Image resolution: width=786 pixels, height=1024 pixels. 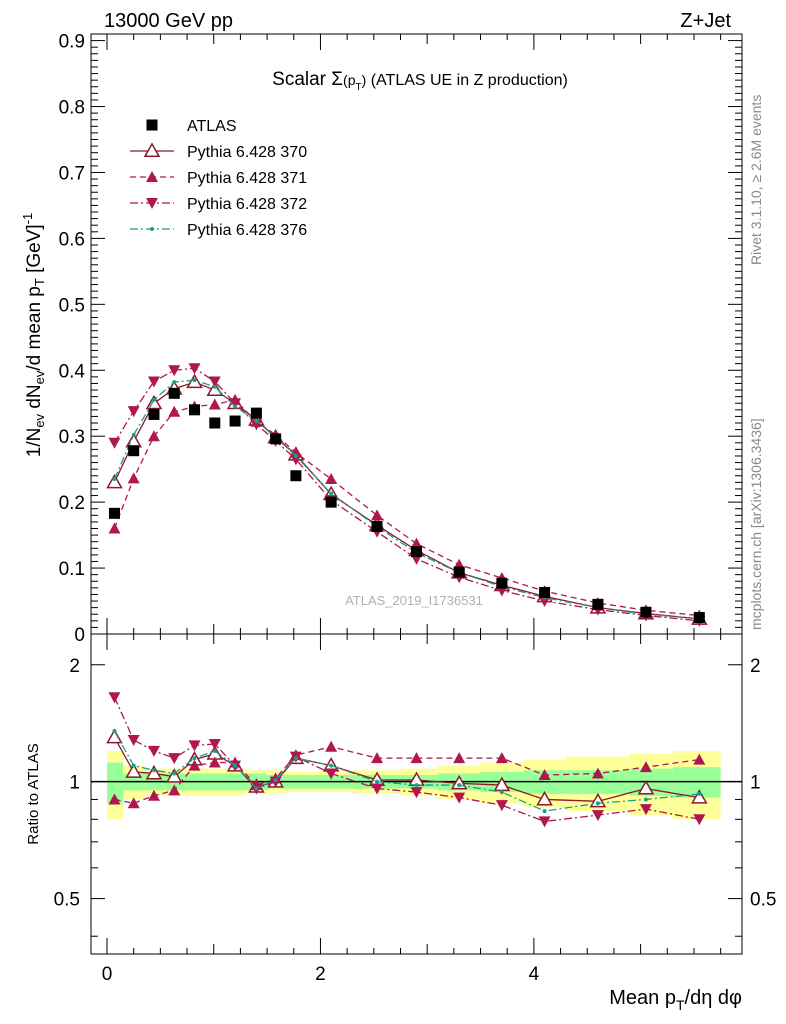 What do you see at coordinates (247, 230) in the screenshot?
I see `legend-label: Pythia 6.428 376` at bounding box center [247, 230].